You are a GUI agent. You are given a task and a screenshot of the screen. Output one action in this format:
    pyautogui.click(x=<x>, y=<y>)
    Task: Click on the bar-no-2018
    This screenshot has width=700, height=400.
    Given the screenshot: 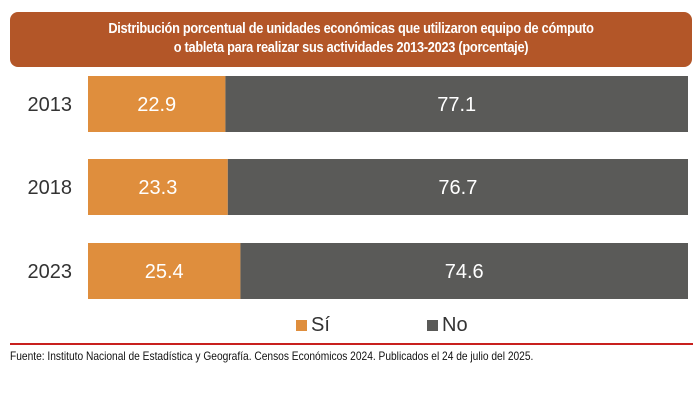 What is the action you would take?
    pyautogui.click(x=458, y=187)
    